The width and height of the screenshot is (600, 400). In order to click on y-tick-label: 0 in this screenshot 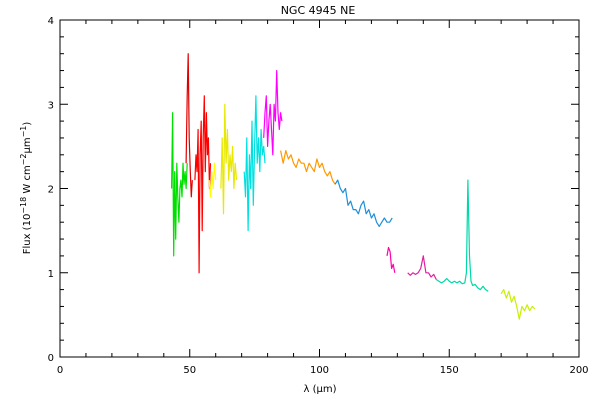, I will do `click(51, 358)`.